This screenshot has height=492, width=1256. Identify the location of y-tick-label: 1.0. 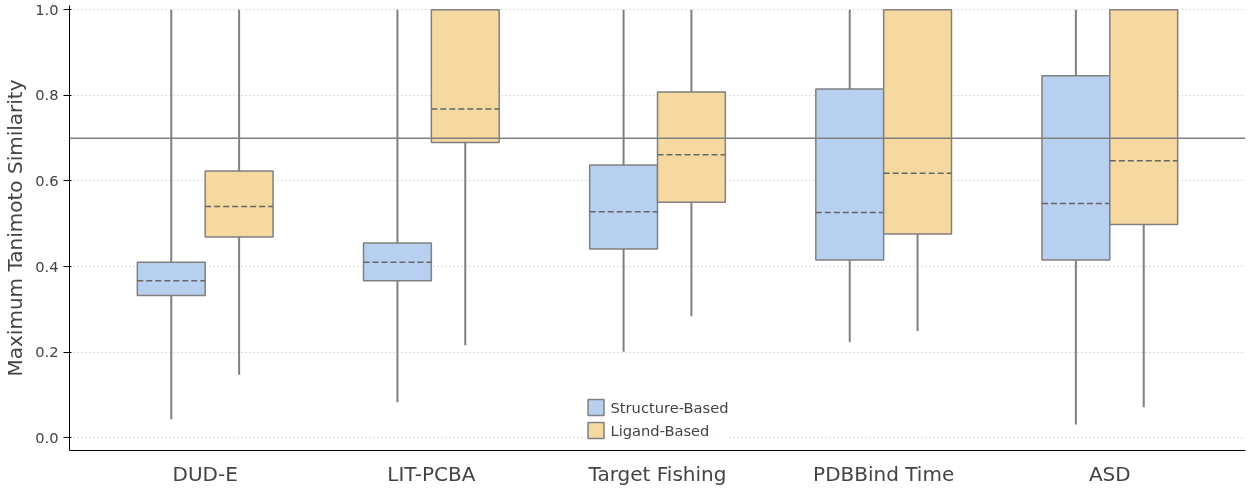
(47, 9).